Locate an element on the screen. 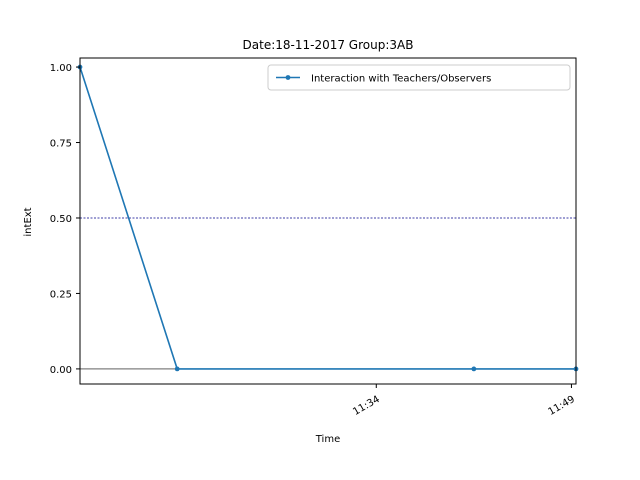 The width and height of the screenshot is (640, 480). legend: Interaction with Teachers/Observers is located at coordinates (419, 77).